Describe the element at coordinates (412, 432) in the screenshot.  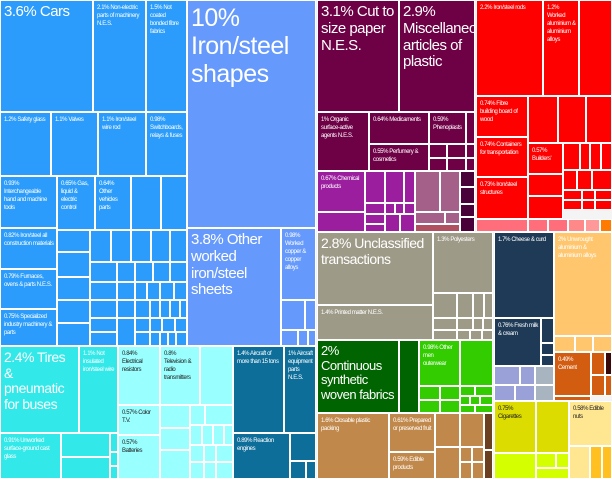
I see `treemap-cell-prepared-or-preserved-fruit: 0.61% Prepared or preserved fruit` at that location.